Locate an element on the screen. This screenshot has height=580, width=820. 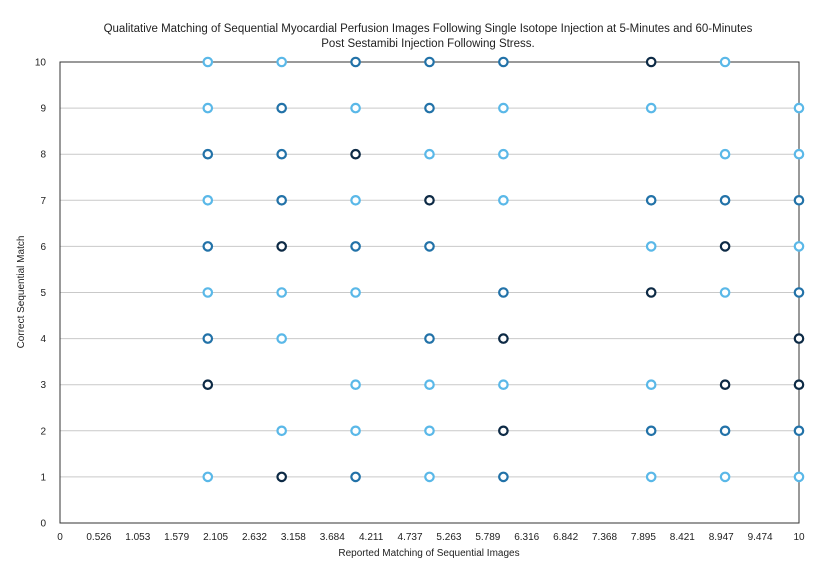
x-tick-label: 1.579 is located at coordinates (176, 537).